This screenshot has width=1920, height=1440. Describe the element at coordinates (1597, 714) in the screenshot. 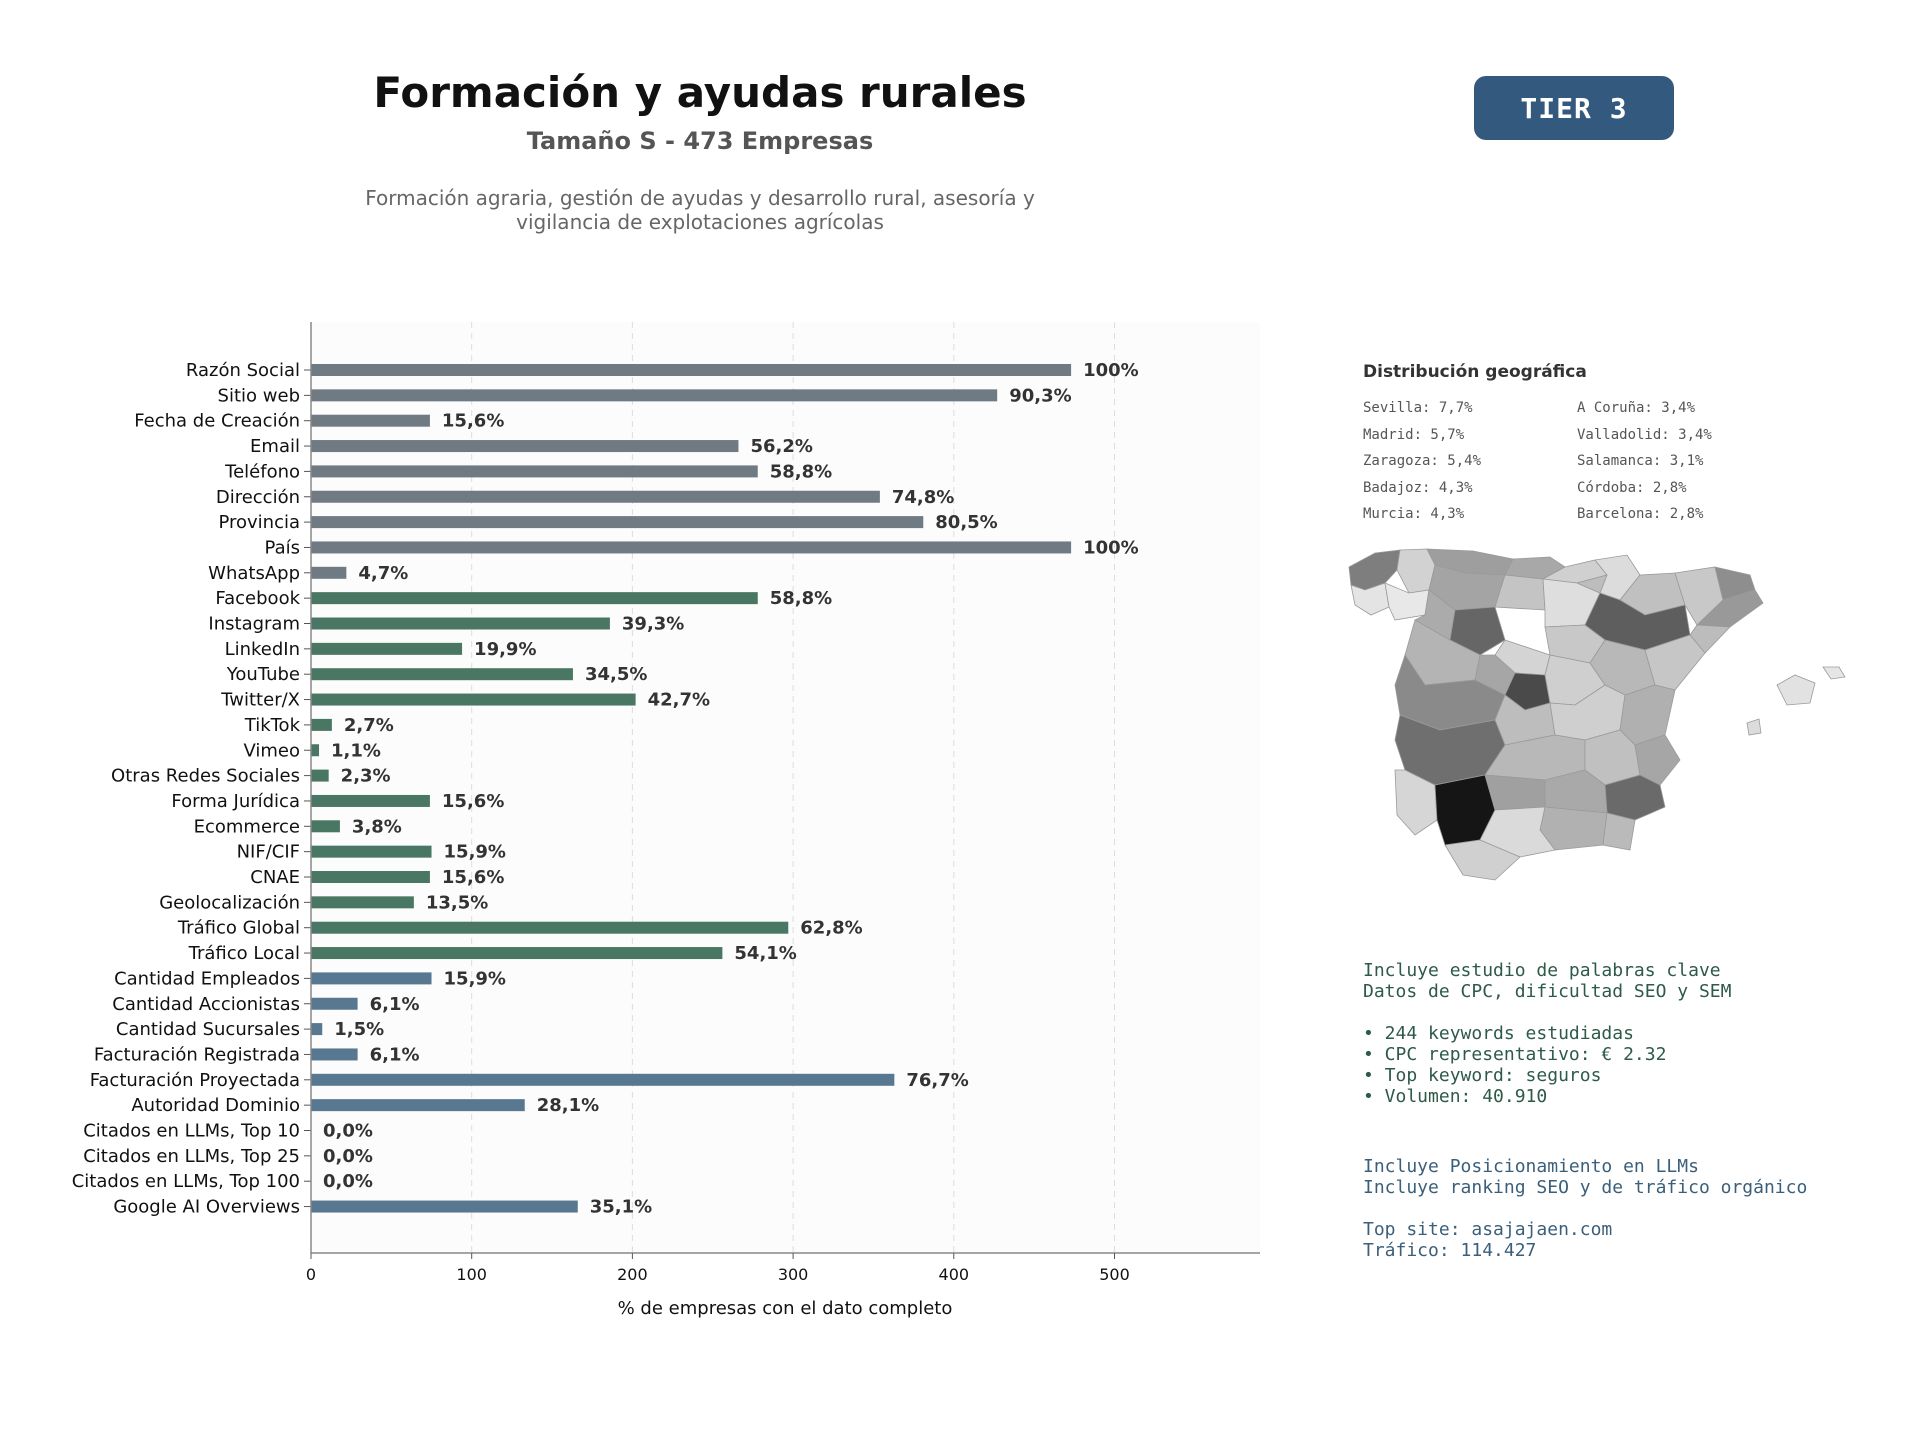

I see `spain-province-map` at that location.